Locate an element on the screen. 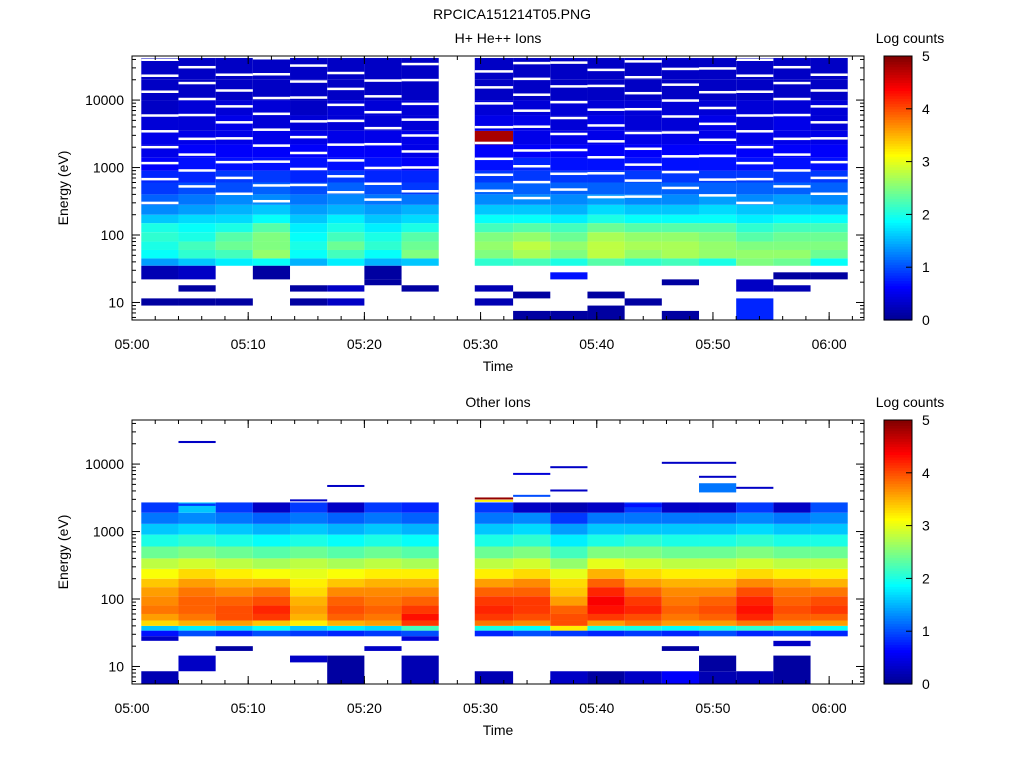 This screenshot has width=1024, height=768. x-tick-label: 05:10 is located at coordinates (248, 344).